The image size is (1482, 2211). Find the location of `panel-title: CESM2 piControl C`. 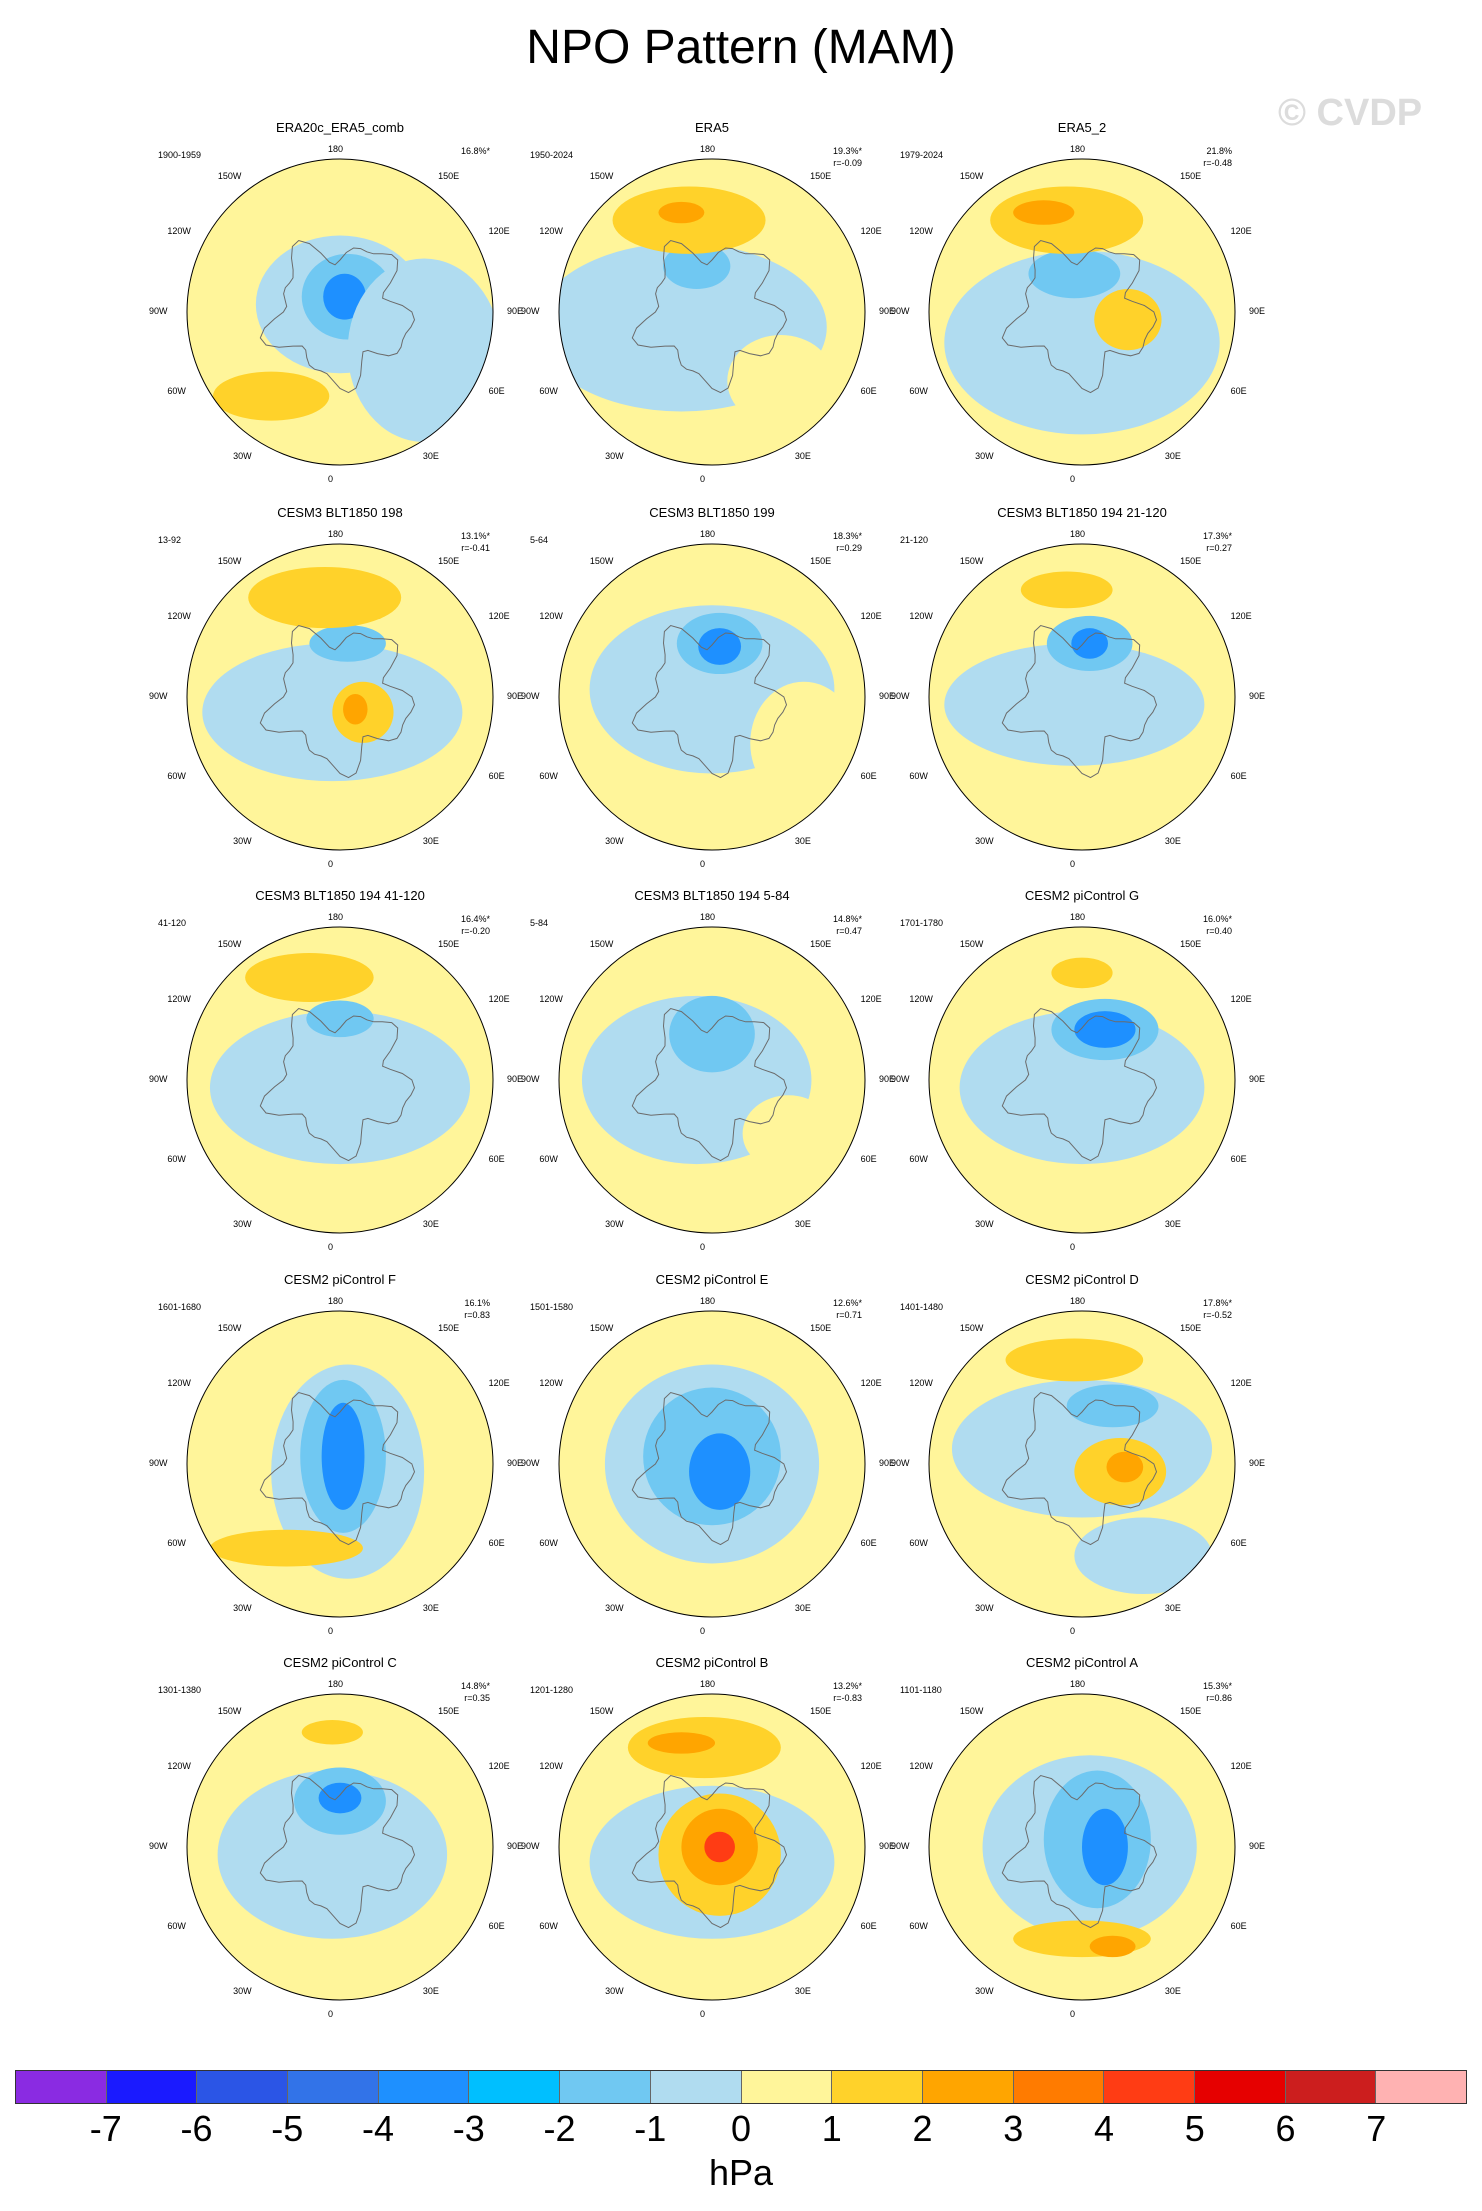

panel-title: CESM2 piControl C is located at coordinates (340, 1662).